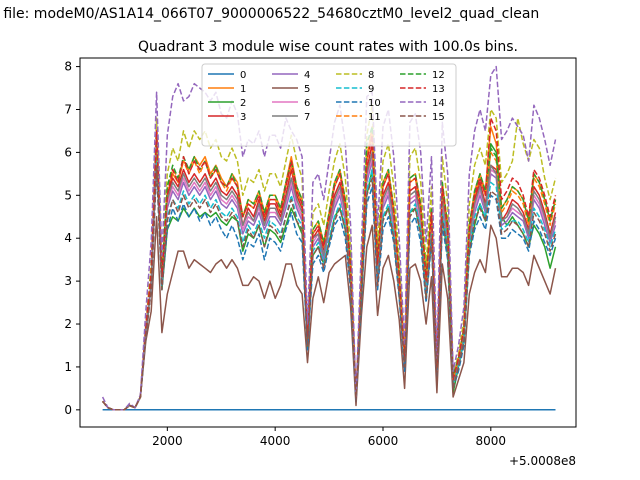  I want to click on y-tick-label: 5, so click(68, 195).